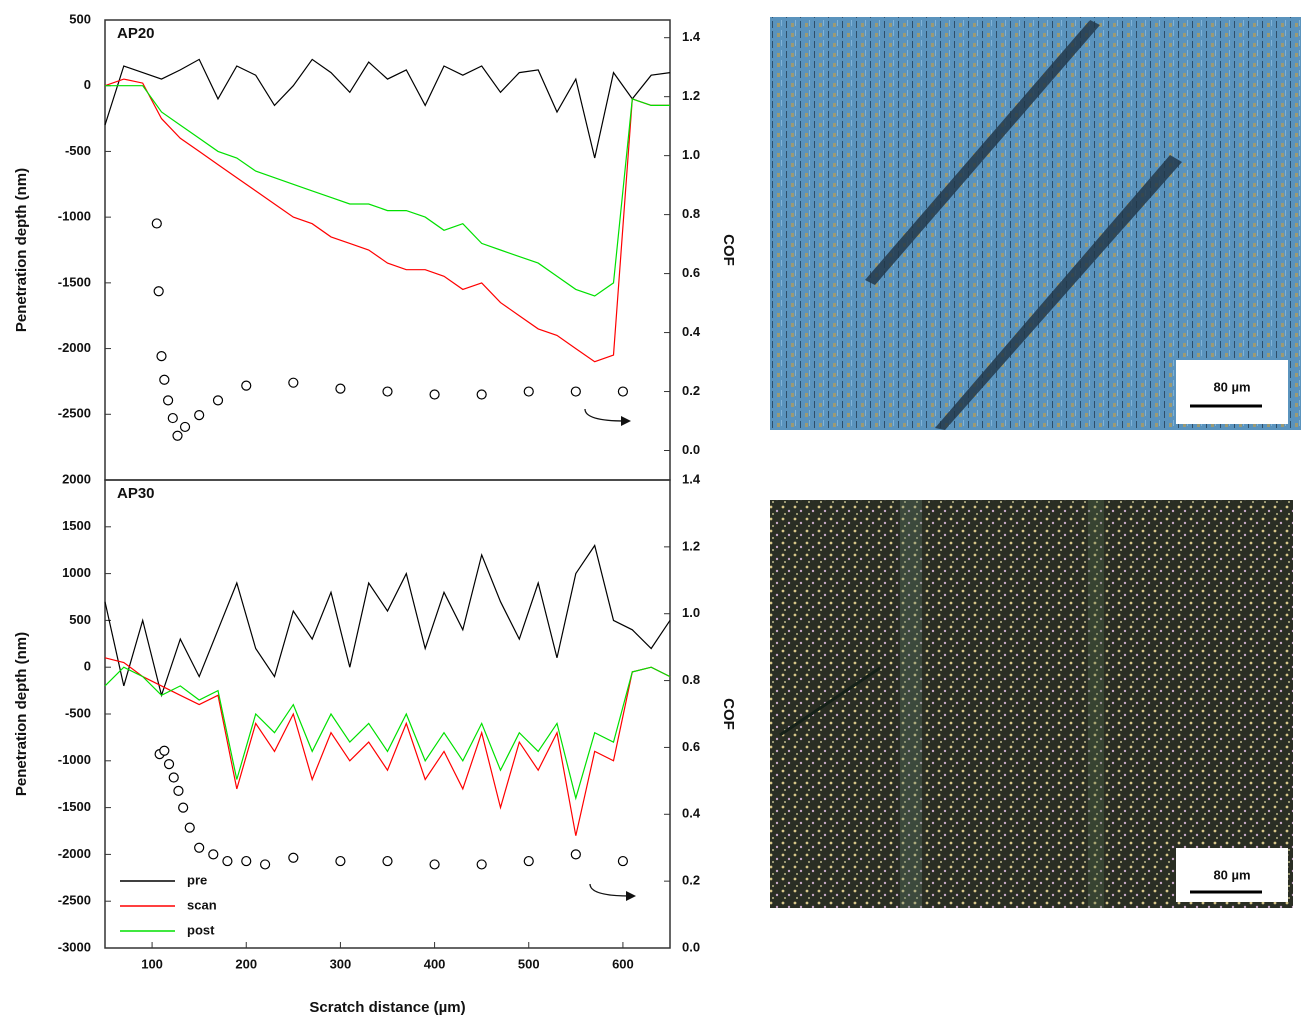  I want to click on y-tick-label: 2000, so click(76, 478).